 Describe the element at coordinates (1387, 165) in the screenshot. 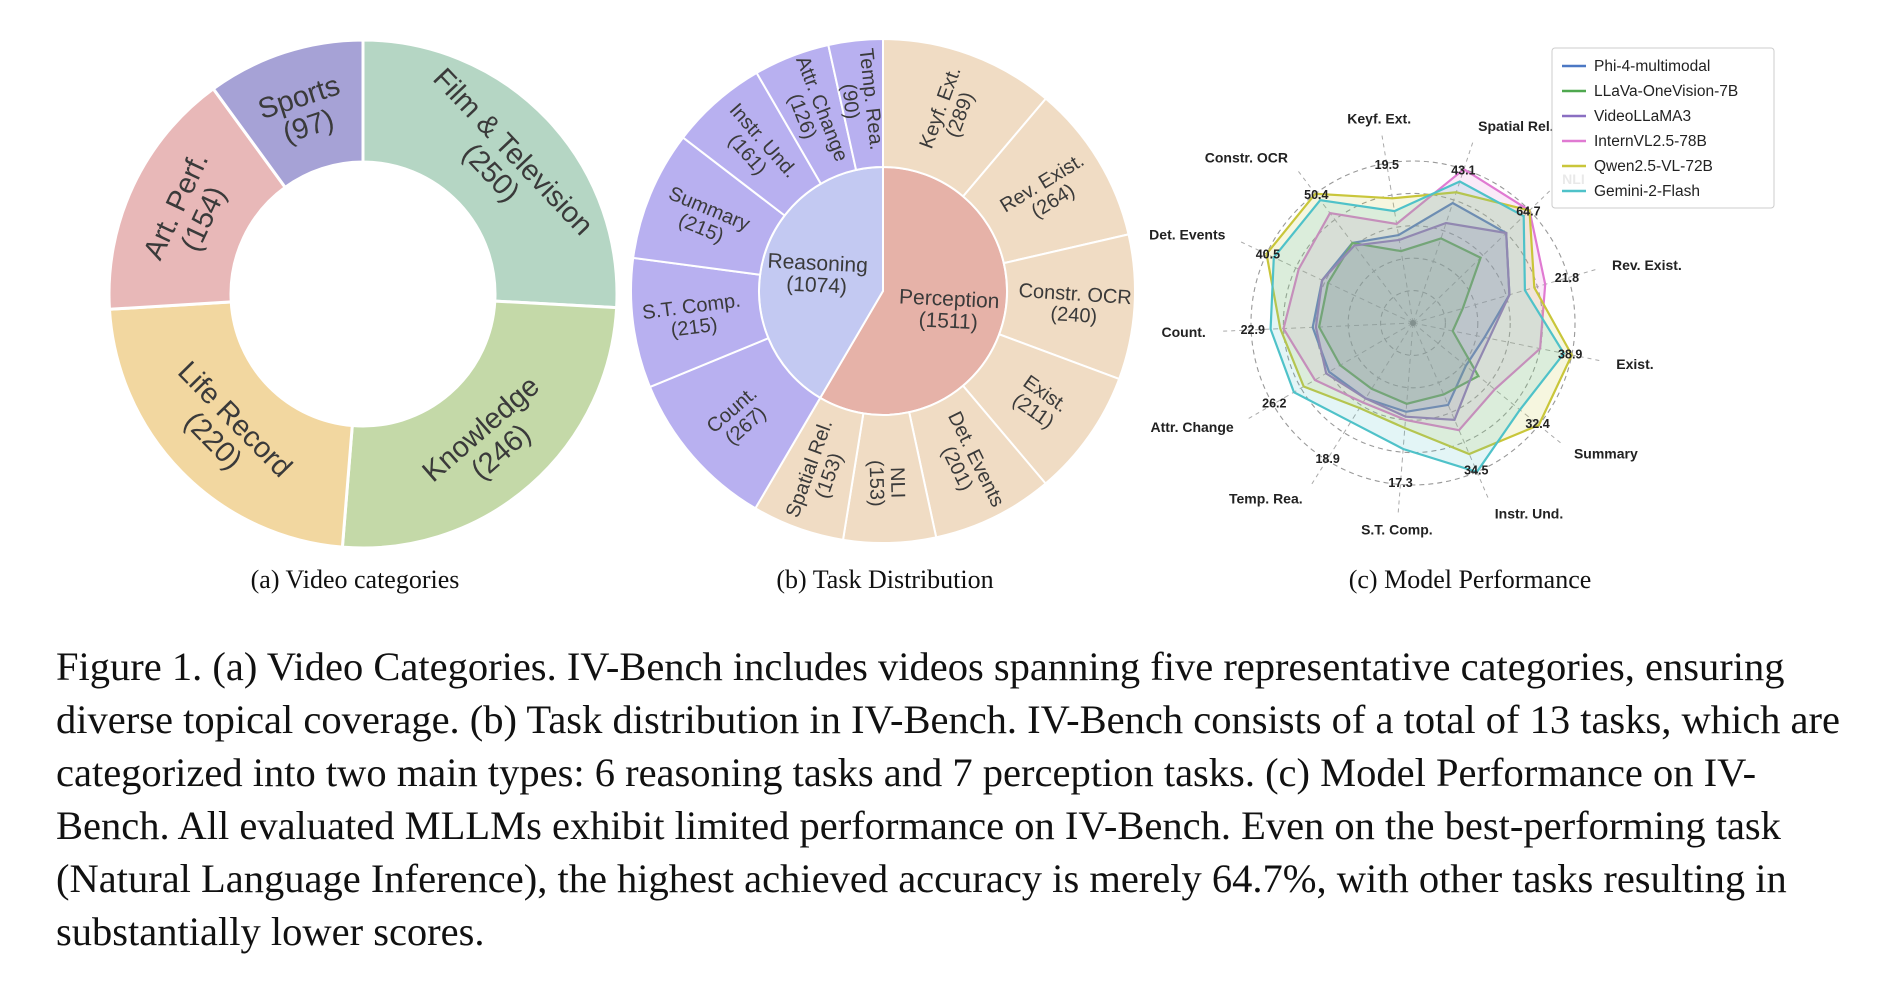

I see `radar-max-label-keyf-ext: 19.5` at that location.